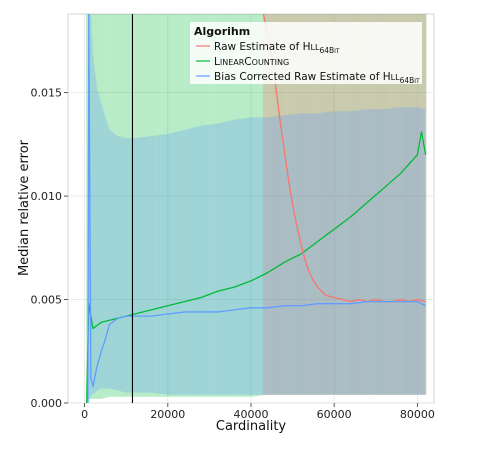 This screenshot has height=454, width=482. I want to click on legend-label-linear-counting: LINEARCOUNTING, so click(251, 62).